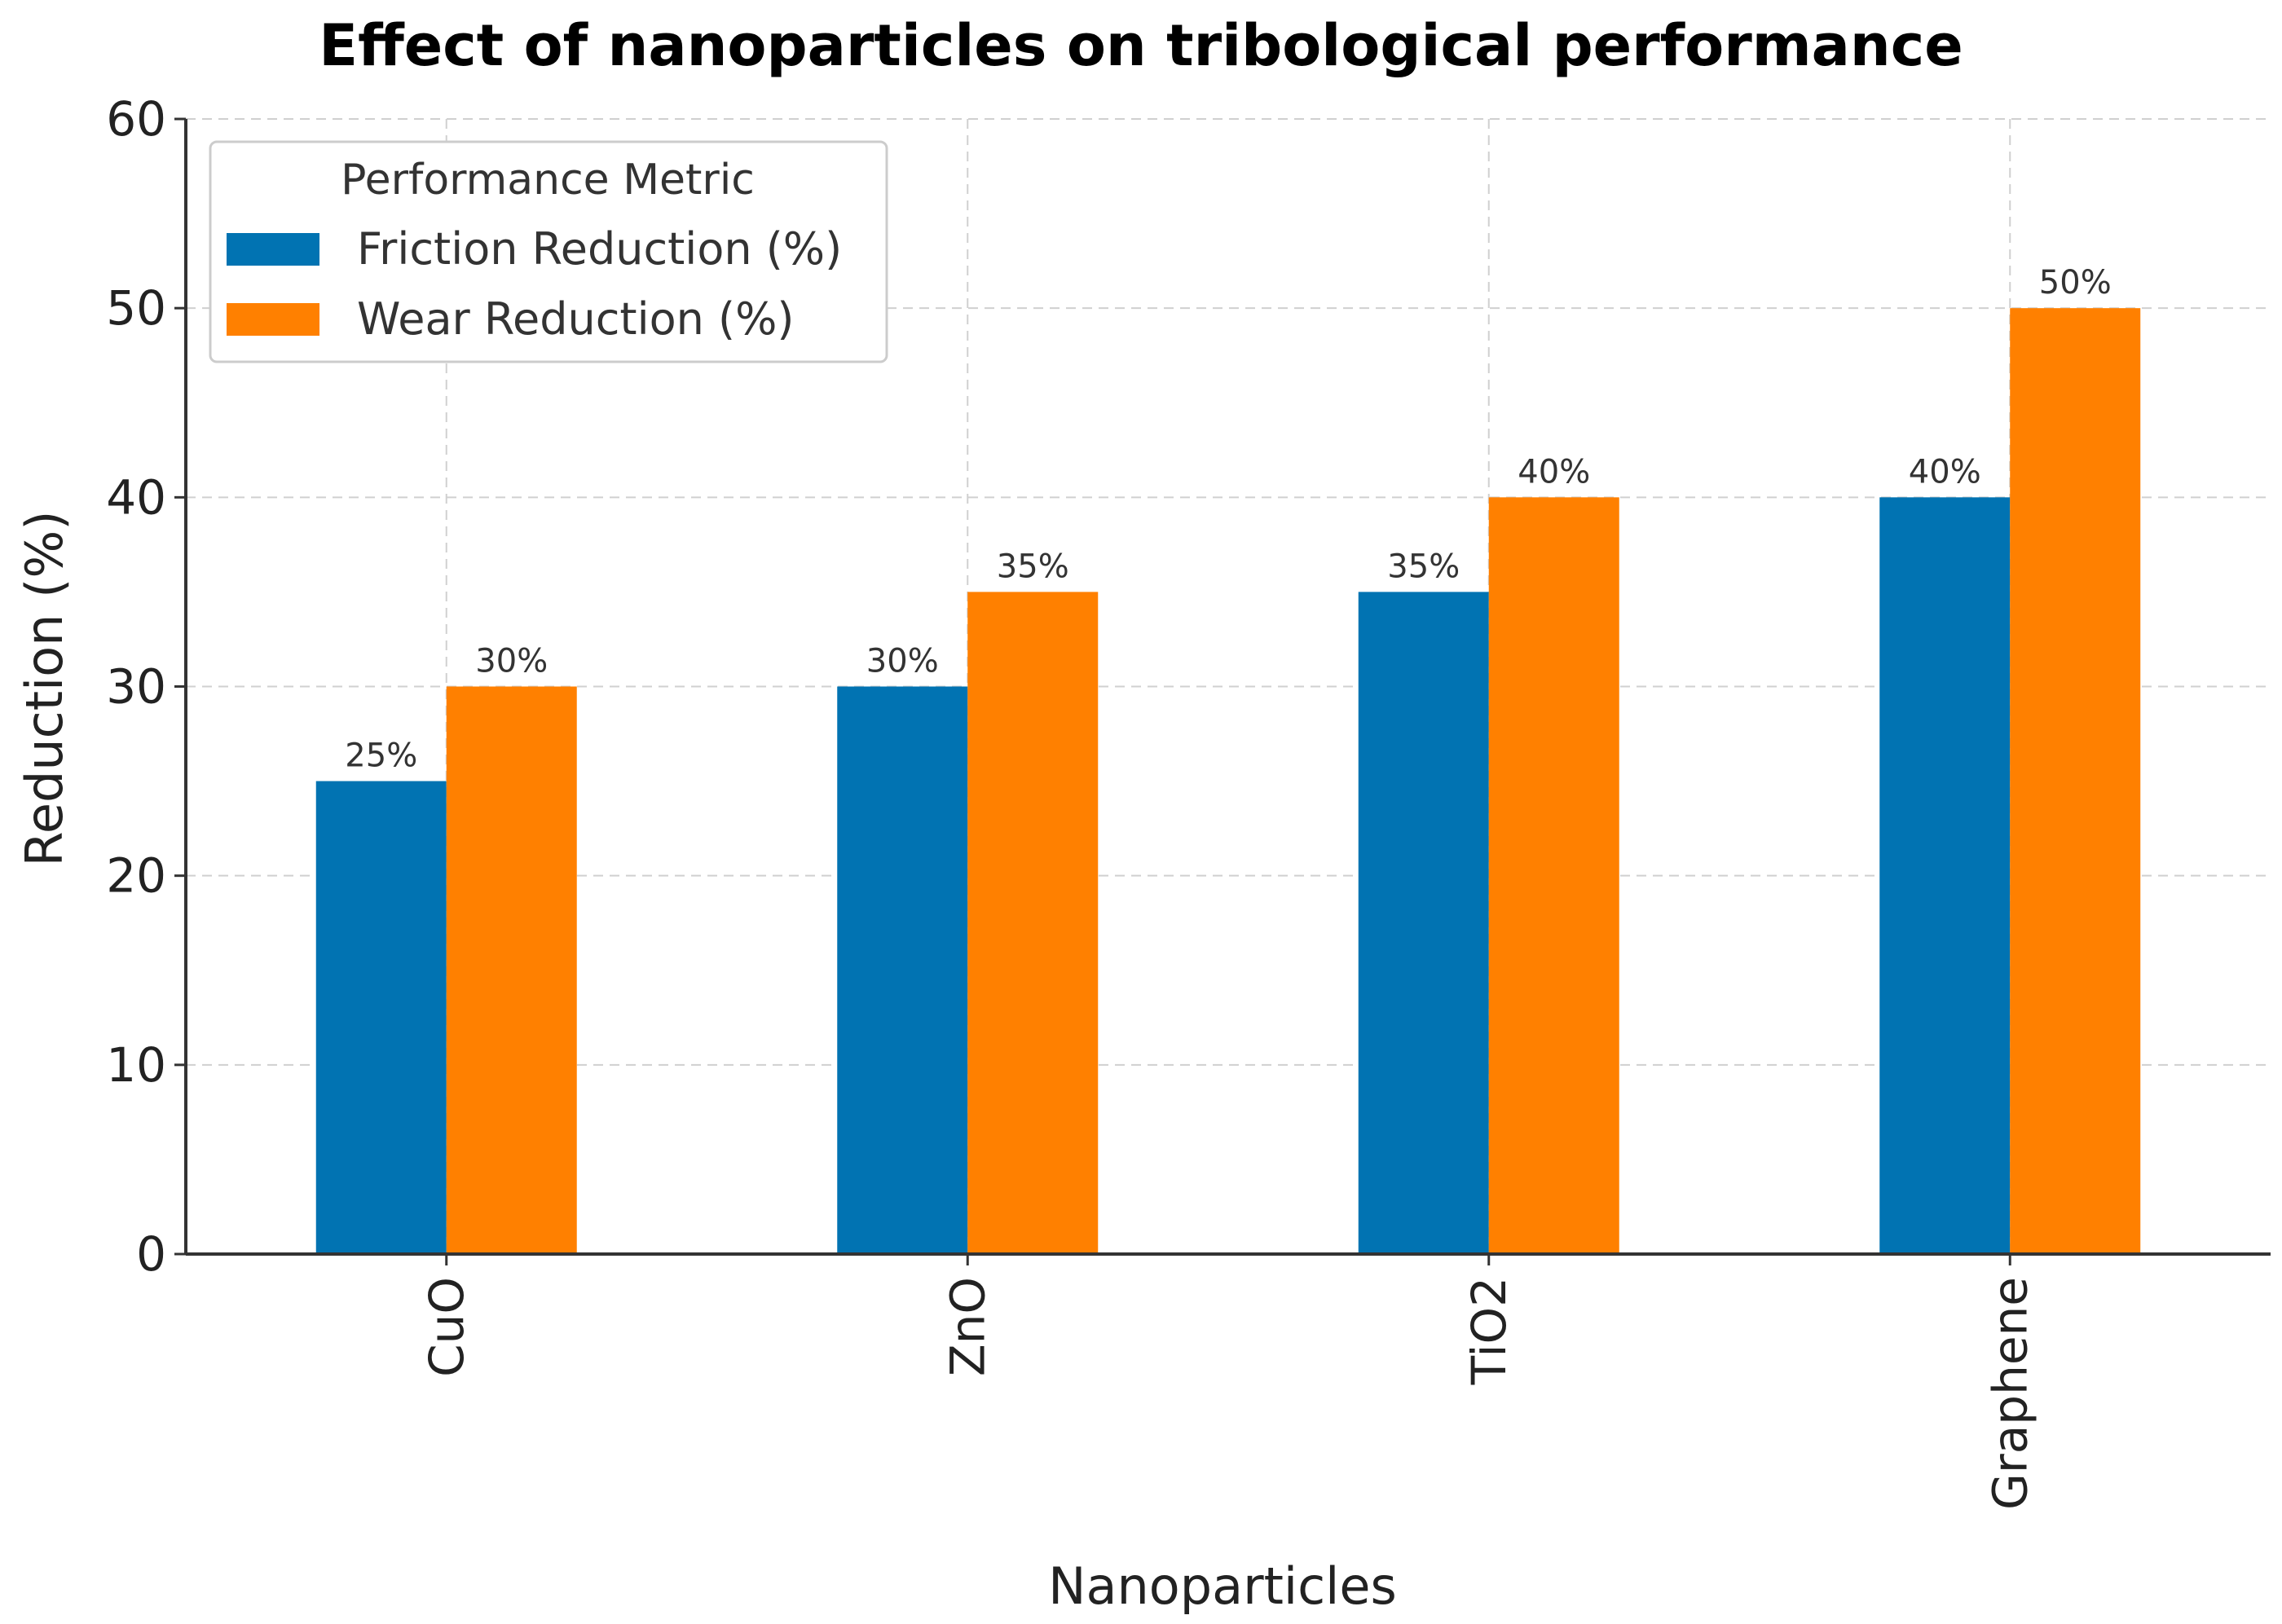  Describe the element at coordinates (1033, 923) in the screenshot. I see `wear-bar-zno` at that location.